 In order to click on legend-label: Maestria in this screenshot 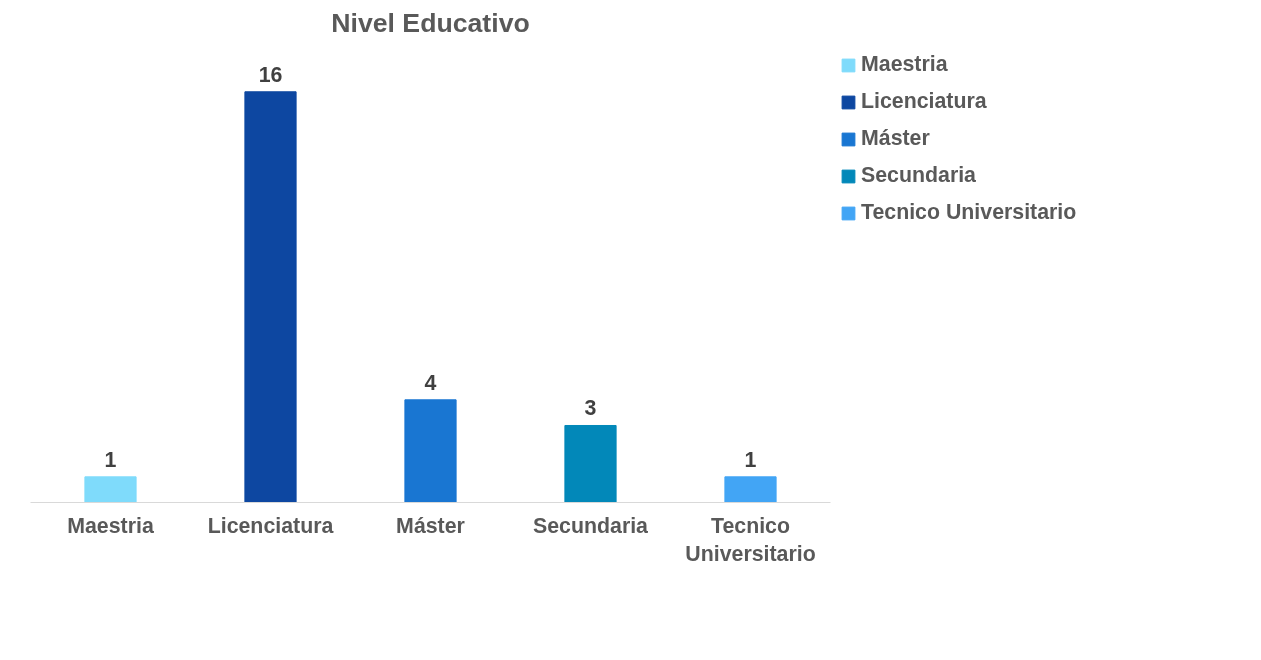, I will do `click(904, 64)`.